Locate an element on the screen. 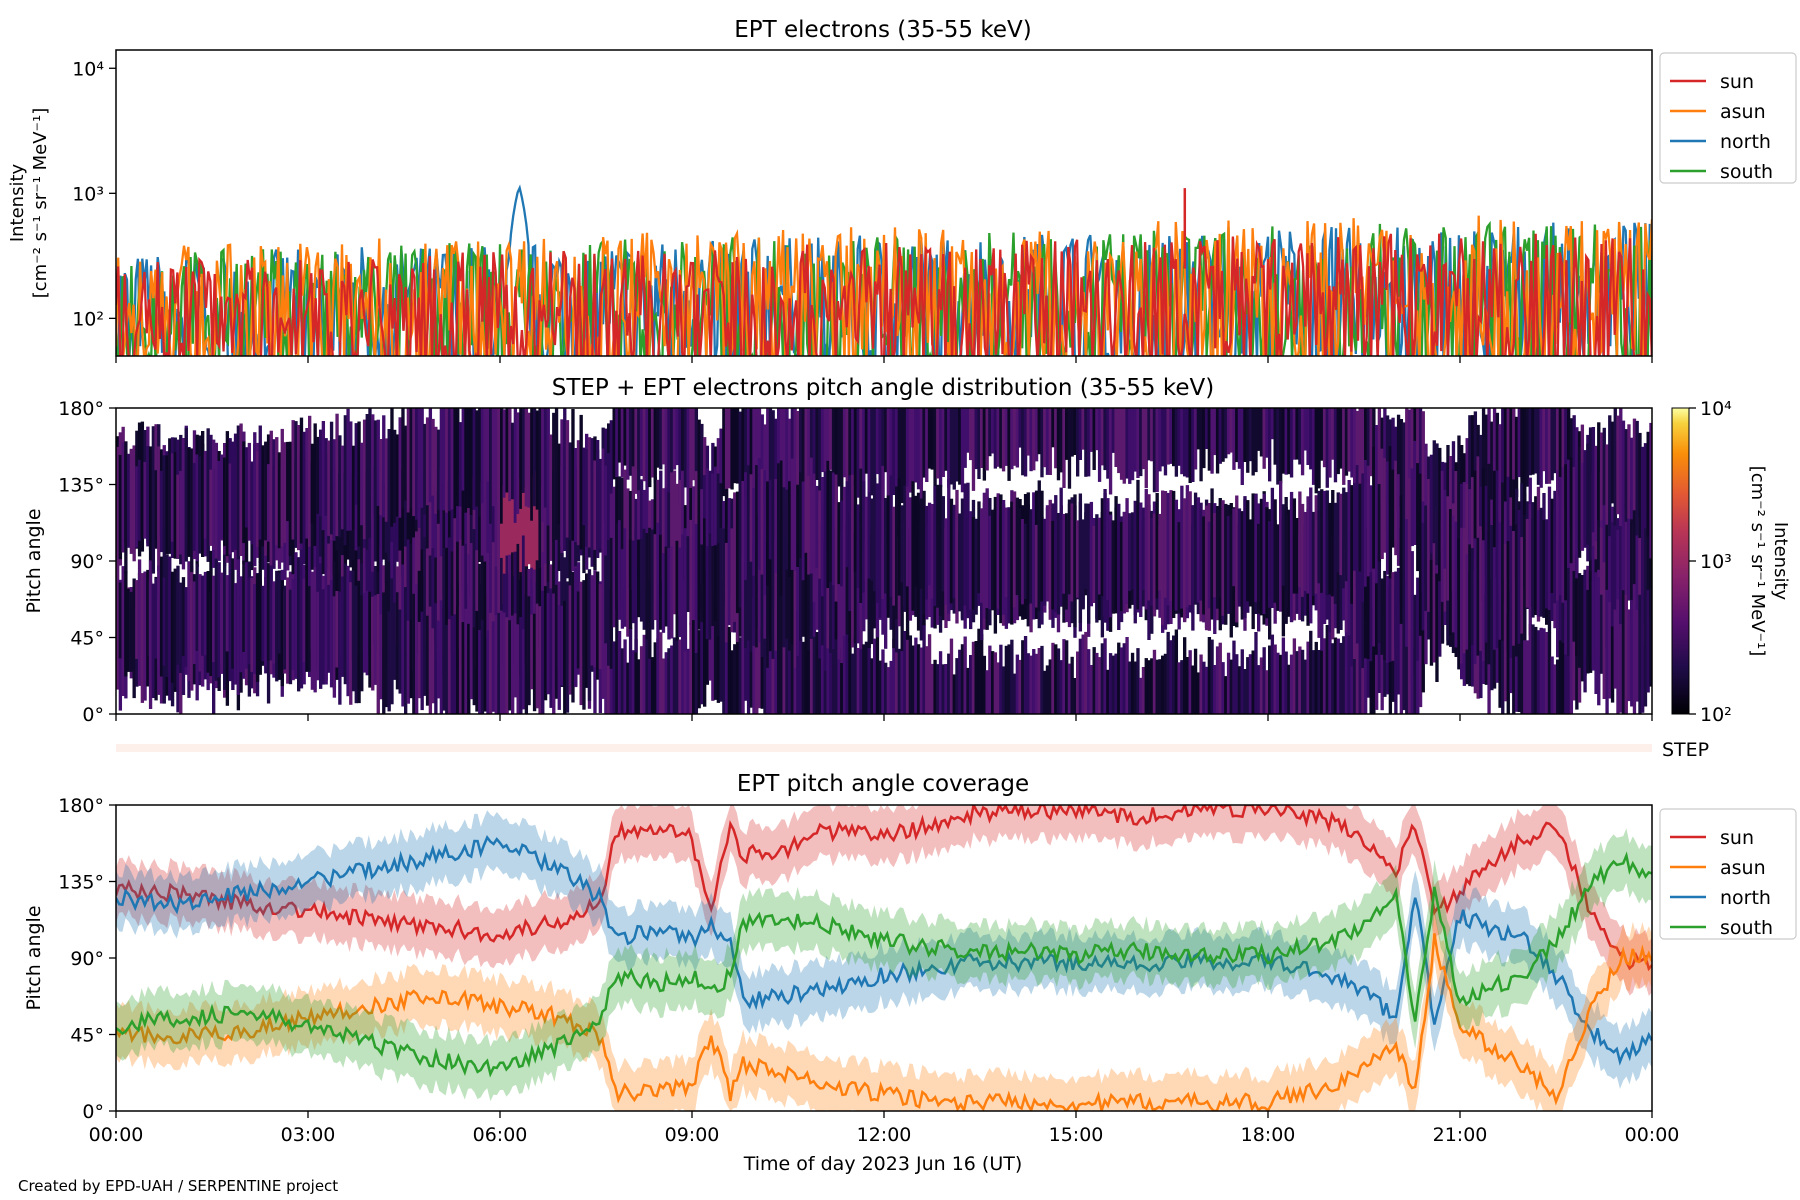 This screenshot has height=1200, width=1800. legend-label-south: south is located at coordinates (1746, 172).